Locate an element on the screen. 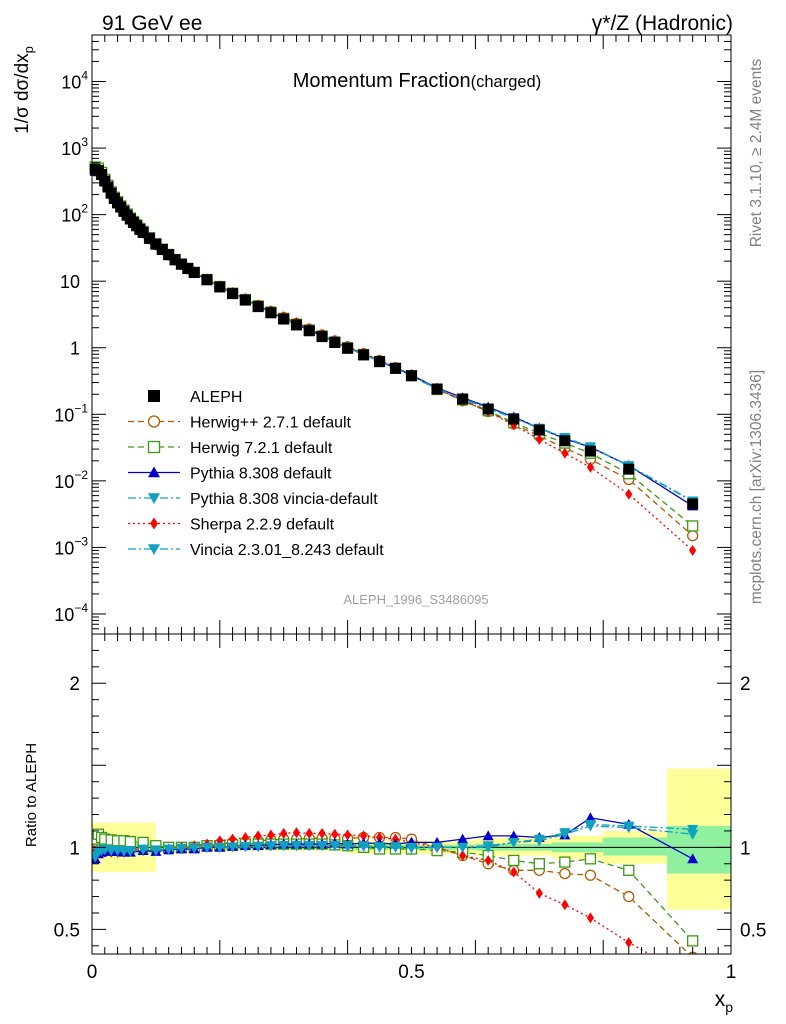  point-herwigpp is located at coordinates (693, 536).